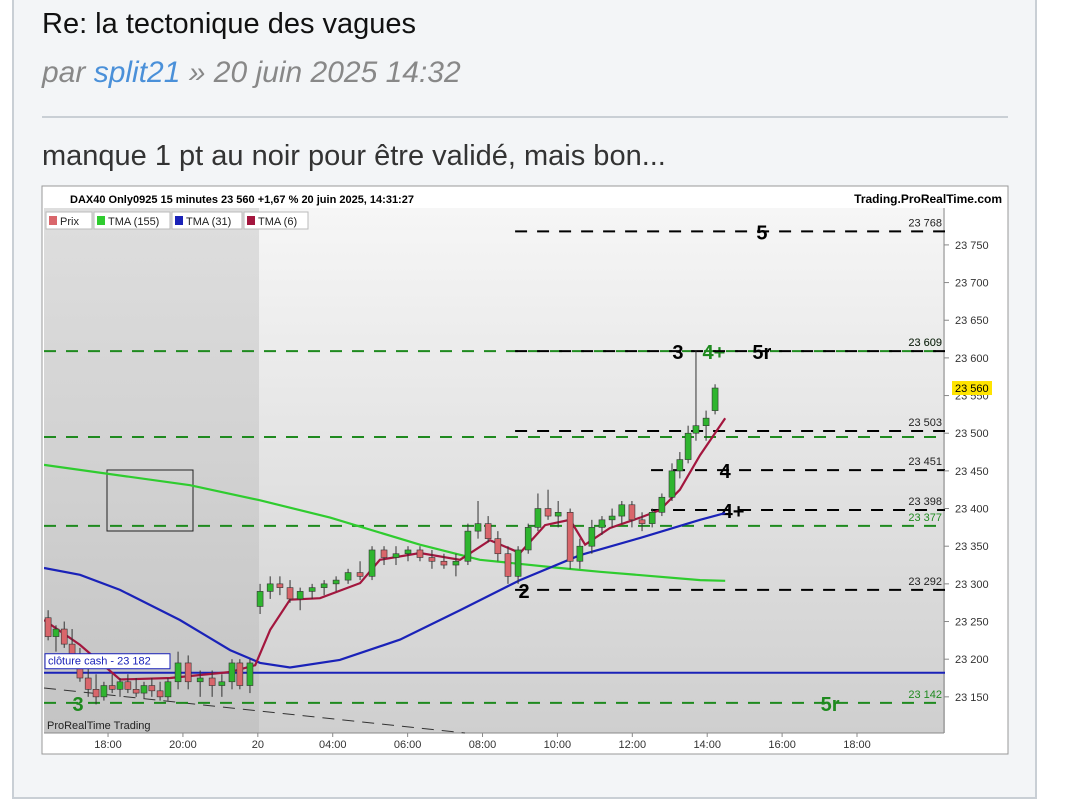 This screenshot has height=801, width=1080. I want to click on divider, so click(525, 117).